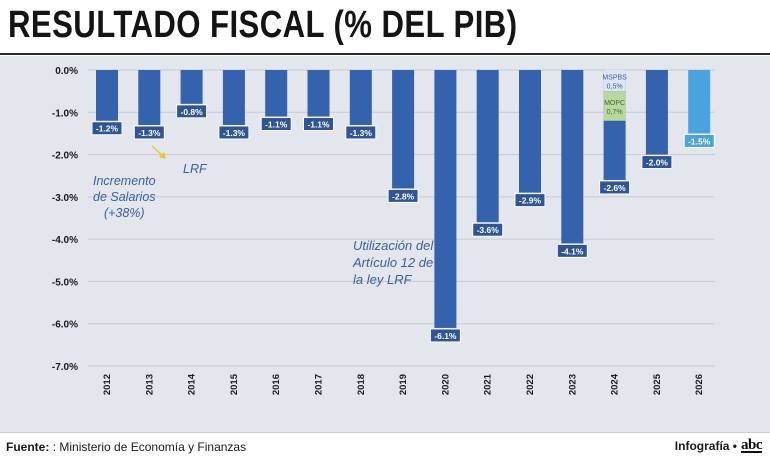 The image size is (770, 462). I want to click on segment-value-mopc: 0,7%, so click(615, 112).